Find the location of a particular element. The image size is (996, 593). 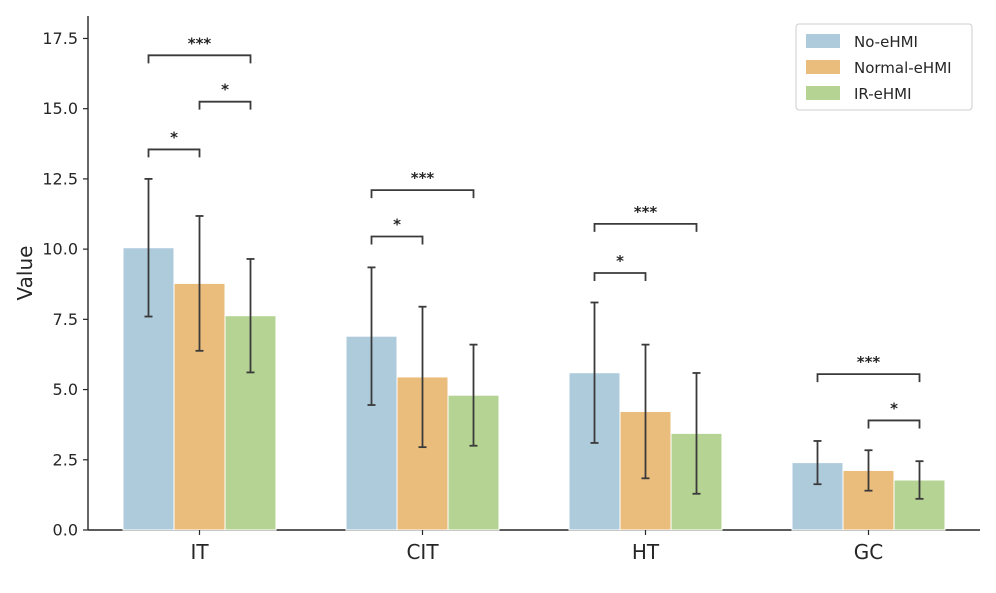

x-tick-label: GC is located at coordinates (868, 552).